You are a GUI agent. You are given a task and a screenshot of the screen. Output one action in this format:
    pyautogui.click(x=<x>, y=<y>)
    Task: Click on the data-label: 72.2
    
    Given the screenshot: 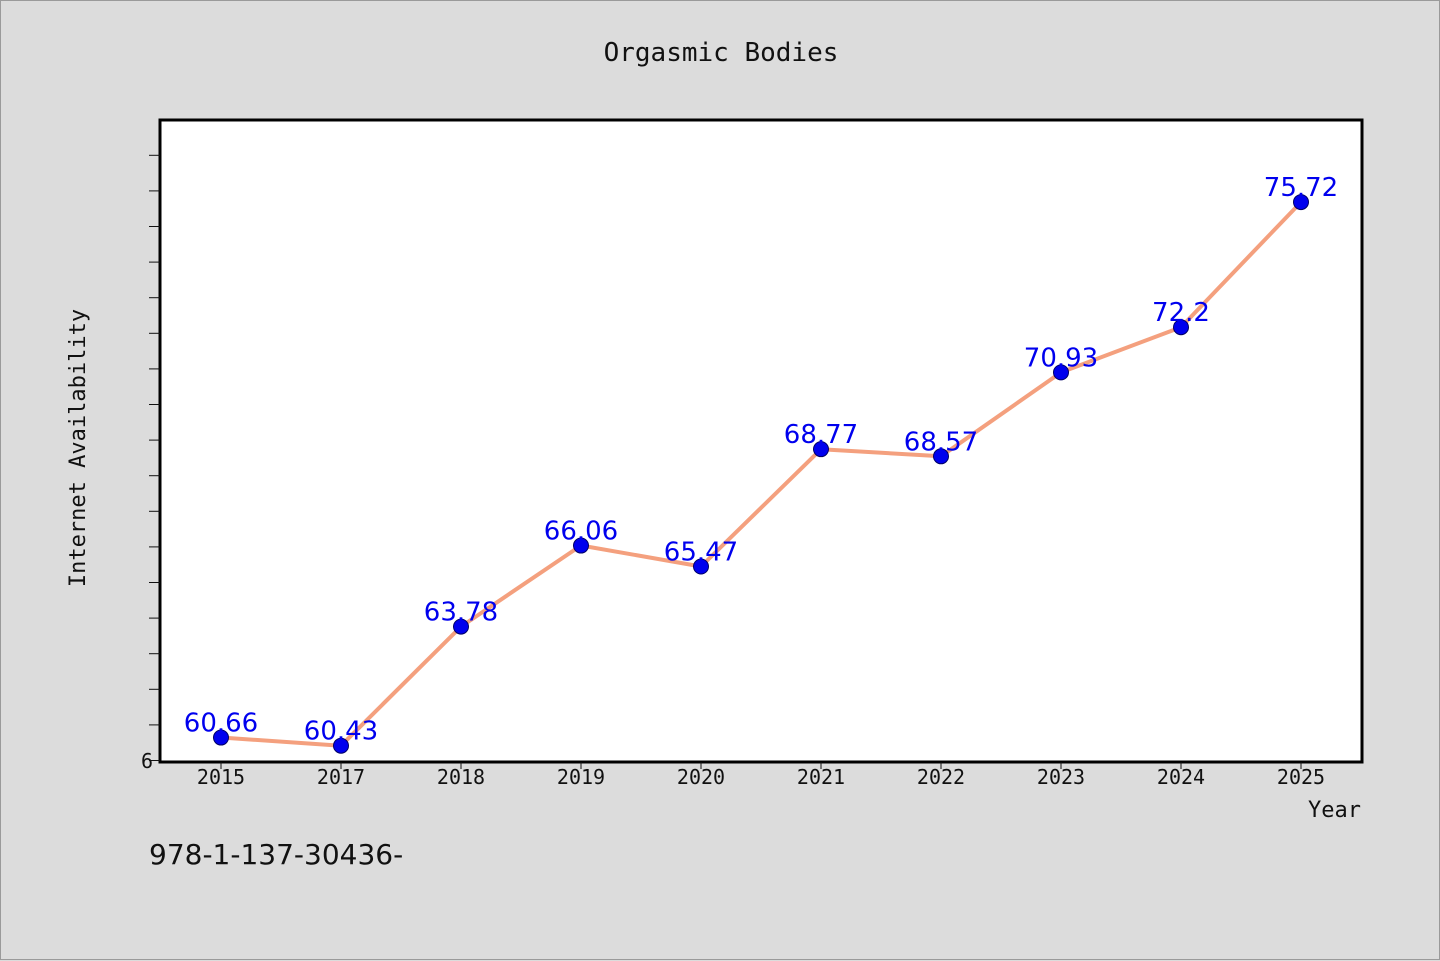 What is the action you would take?
    pyautogui.click(x=1181, y=313)
    